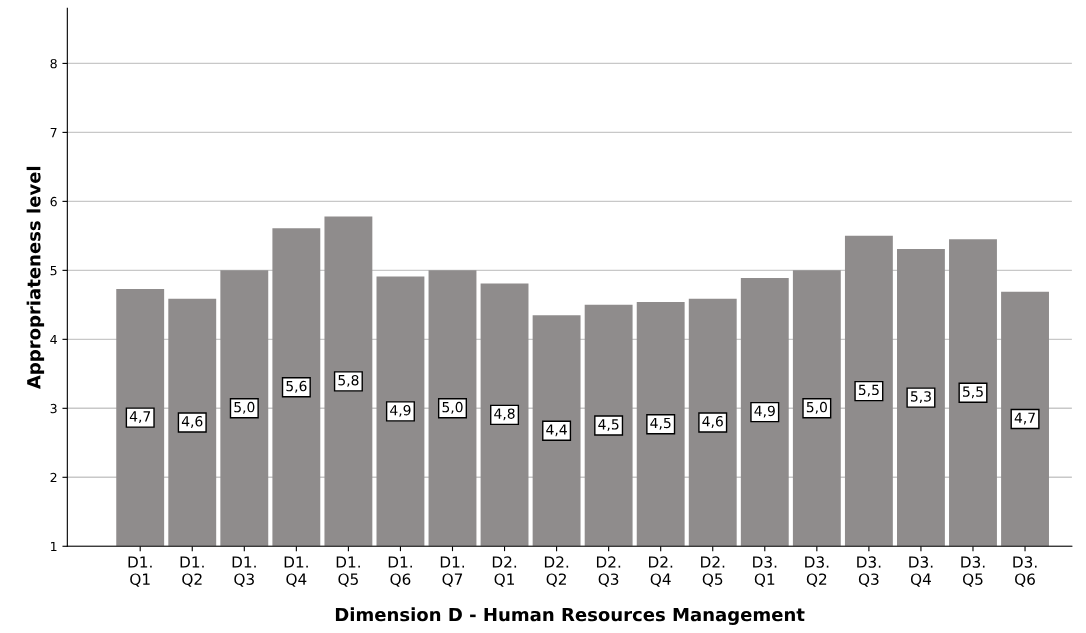  What do you see at coordinates (452, 571) in the screenshot?
I see `x-tick-label: D1. Q7` at bounding box center [452, 571].